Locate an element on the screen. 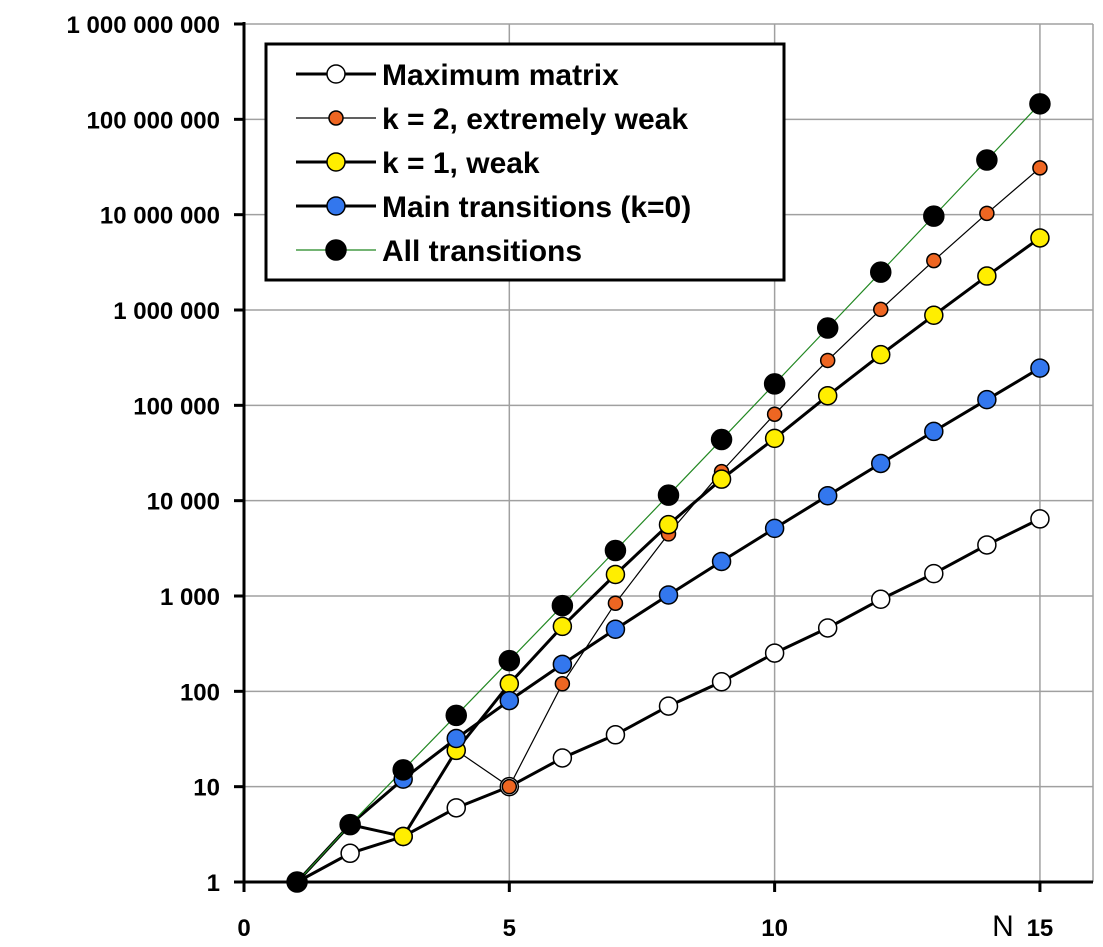 The height and width of the screenshot is (947, 1103). y-tick-label: 10 is located at coordinates (206, 788).